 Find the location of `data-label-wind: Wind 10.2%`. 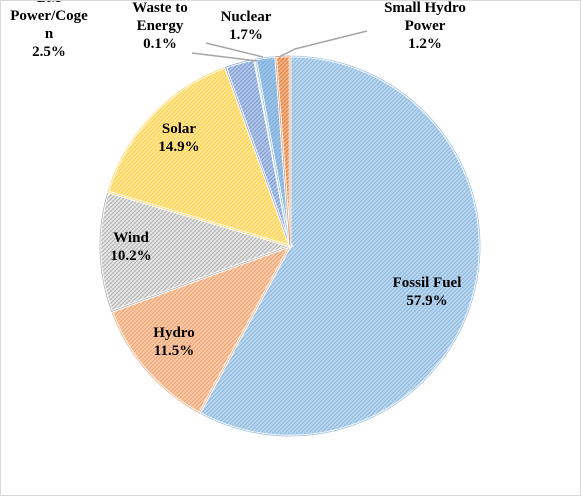

data-label-wind: Wind 10.2% is located at coordinates (130, 247).